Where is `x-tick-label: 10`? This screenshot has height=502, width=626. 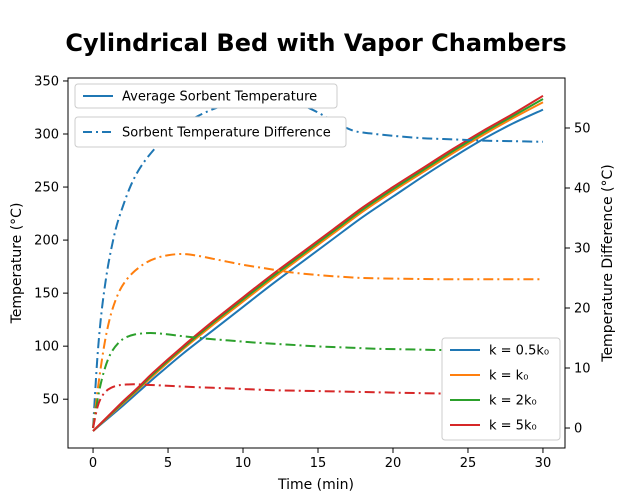 x-tick-label: 10 is located at coordinates (243, 463).